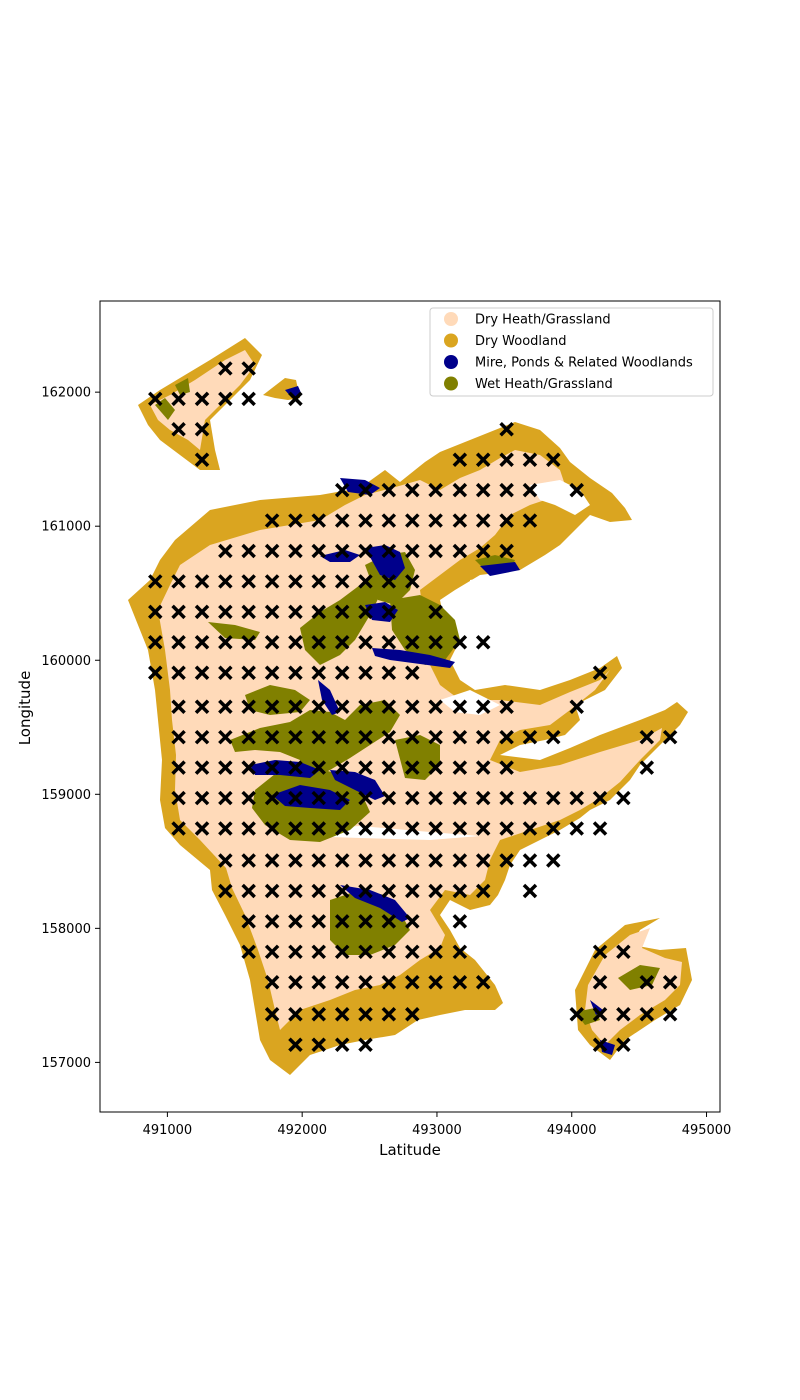 The height and width of the screenshot is (1400, 800). Describe the element at coordinates (437, 1130) in the screenshot. I see `x-tick-label: 493000` at that location.